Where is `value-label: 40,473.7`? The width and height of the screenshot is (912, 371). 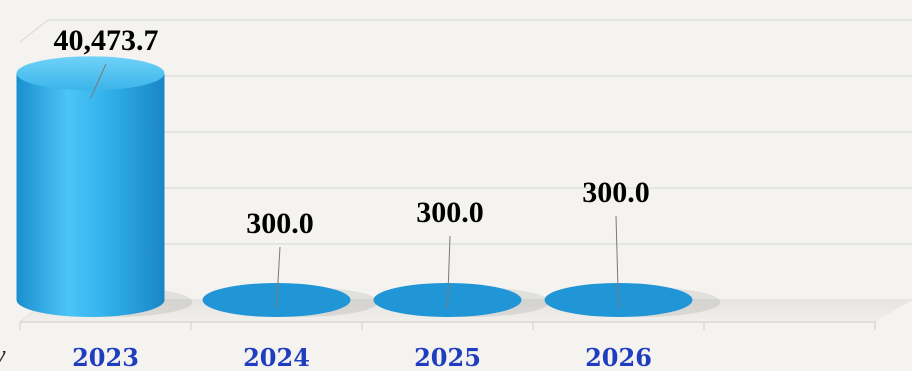 value-label: 40,473.7 is located at coordinates (106, 40).